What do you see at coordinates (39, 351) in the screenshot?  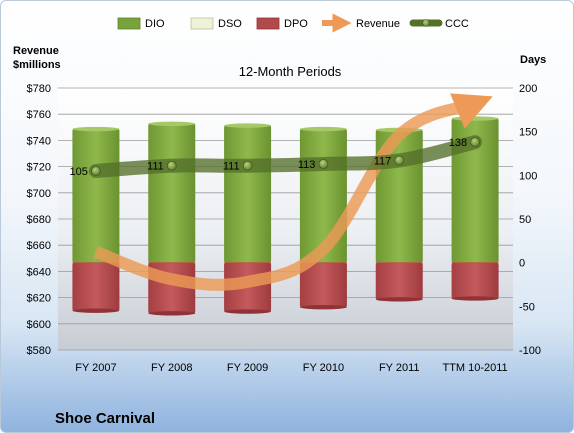 I see `left-tick-label: $580` at bounding box center [39, 351].